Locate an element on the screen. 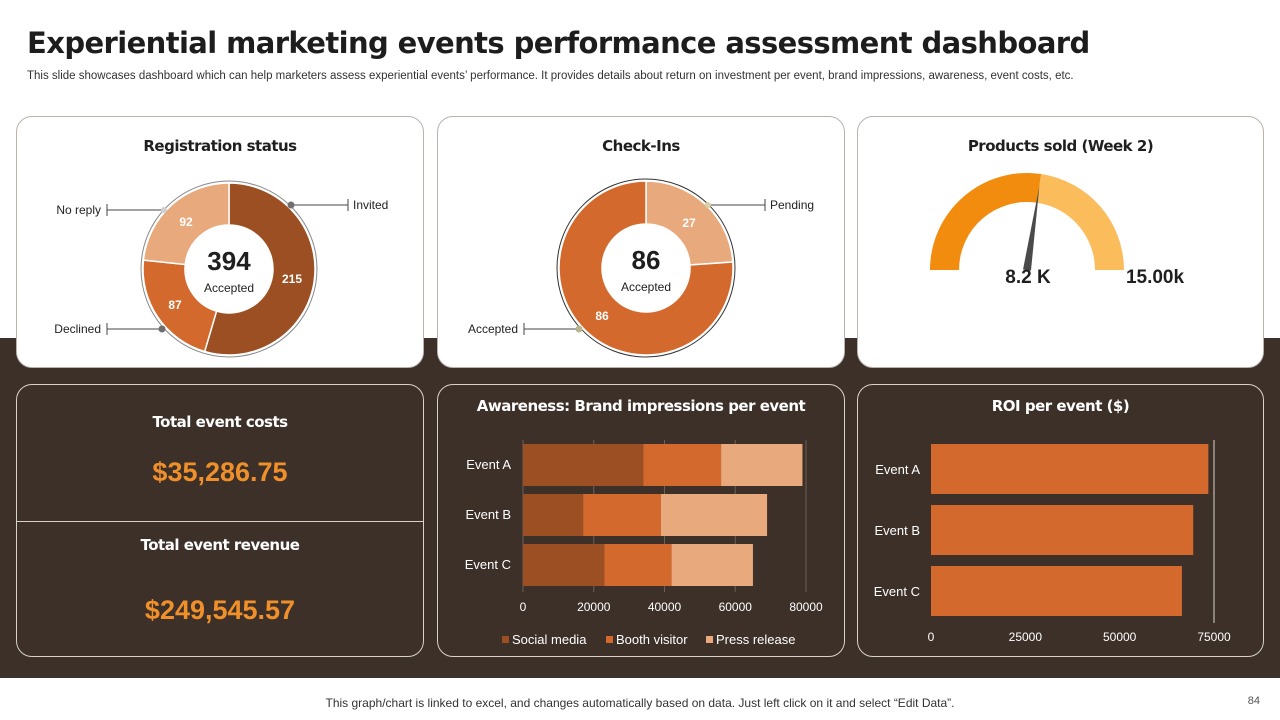  roi-x-tick: 0 is located at coordinates (931, 637).